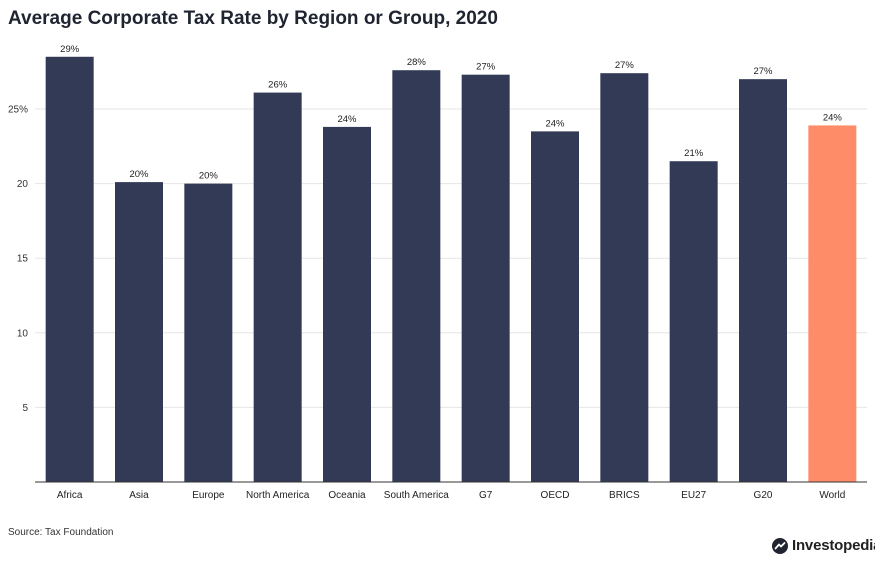 The width and height of the screenshot is (875, 575). Describe the element at coordinates (693, 495) in the screenshot. I see `x-tick-label: EU27` at that location.